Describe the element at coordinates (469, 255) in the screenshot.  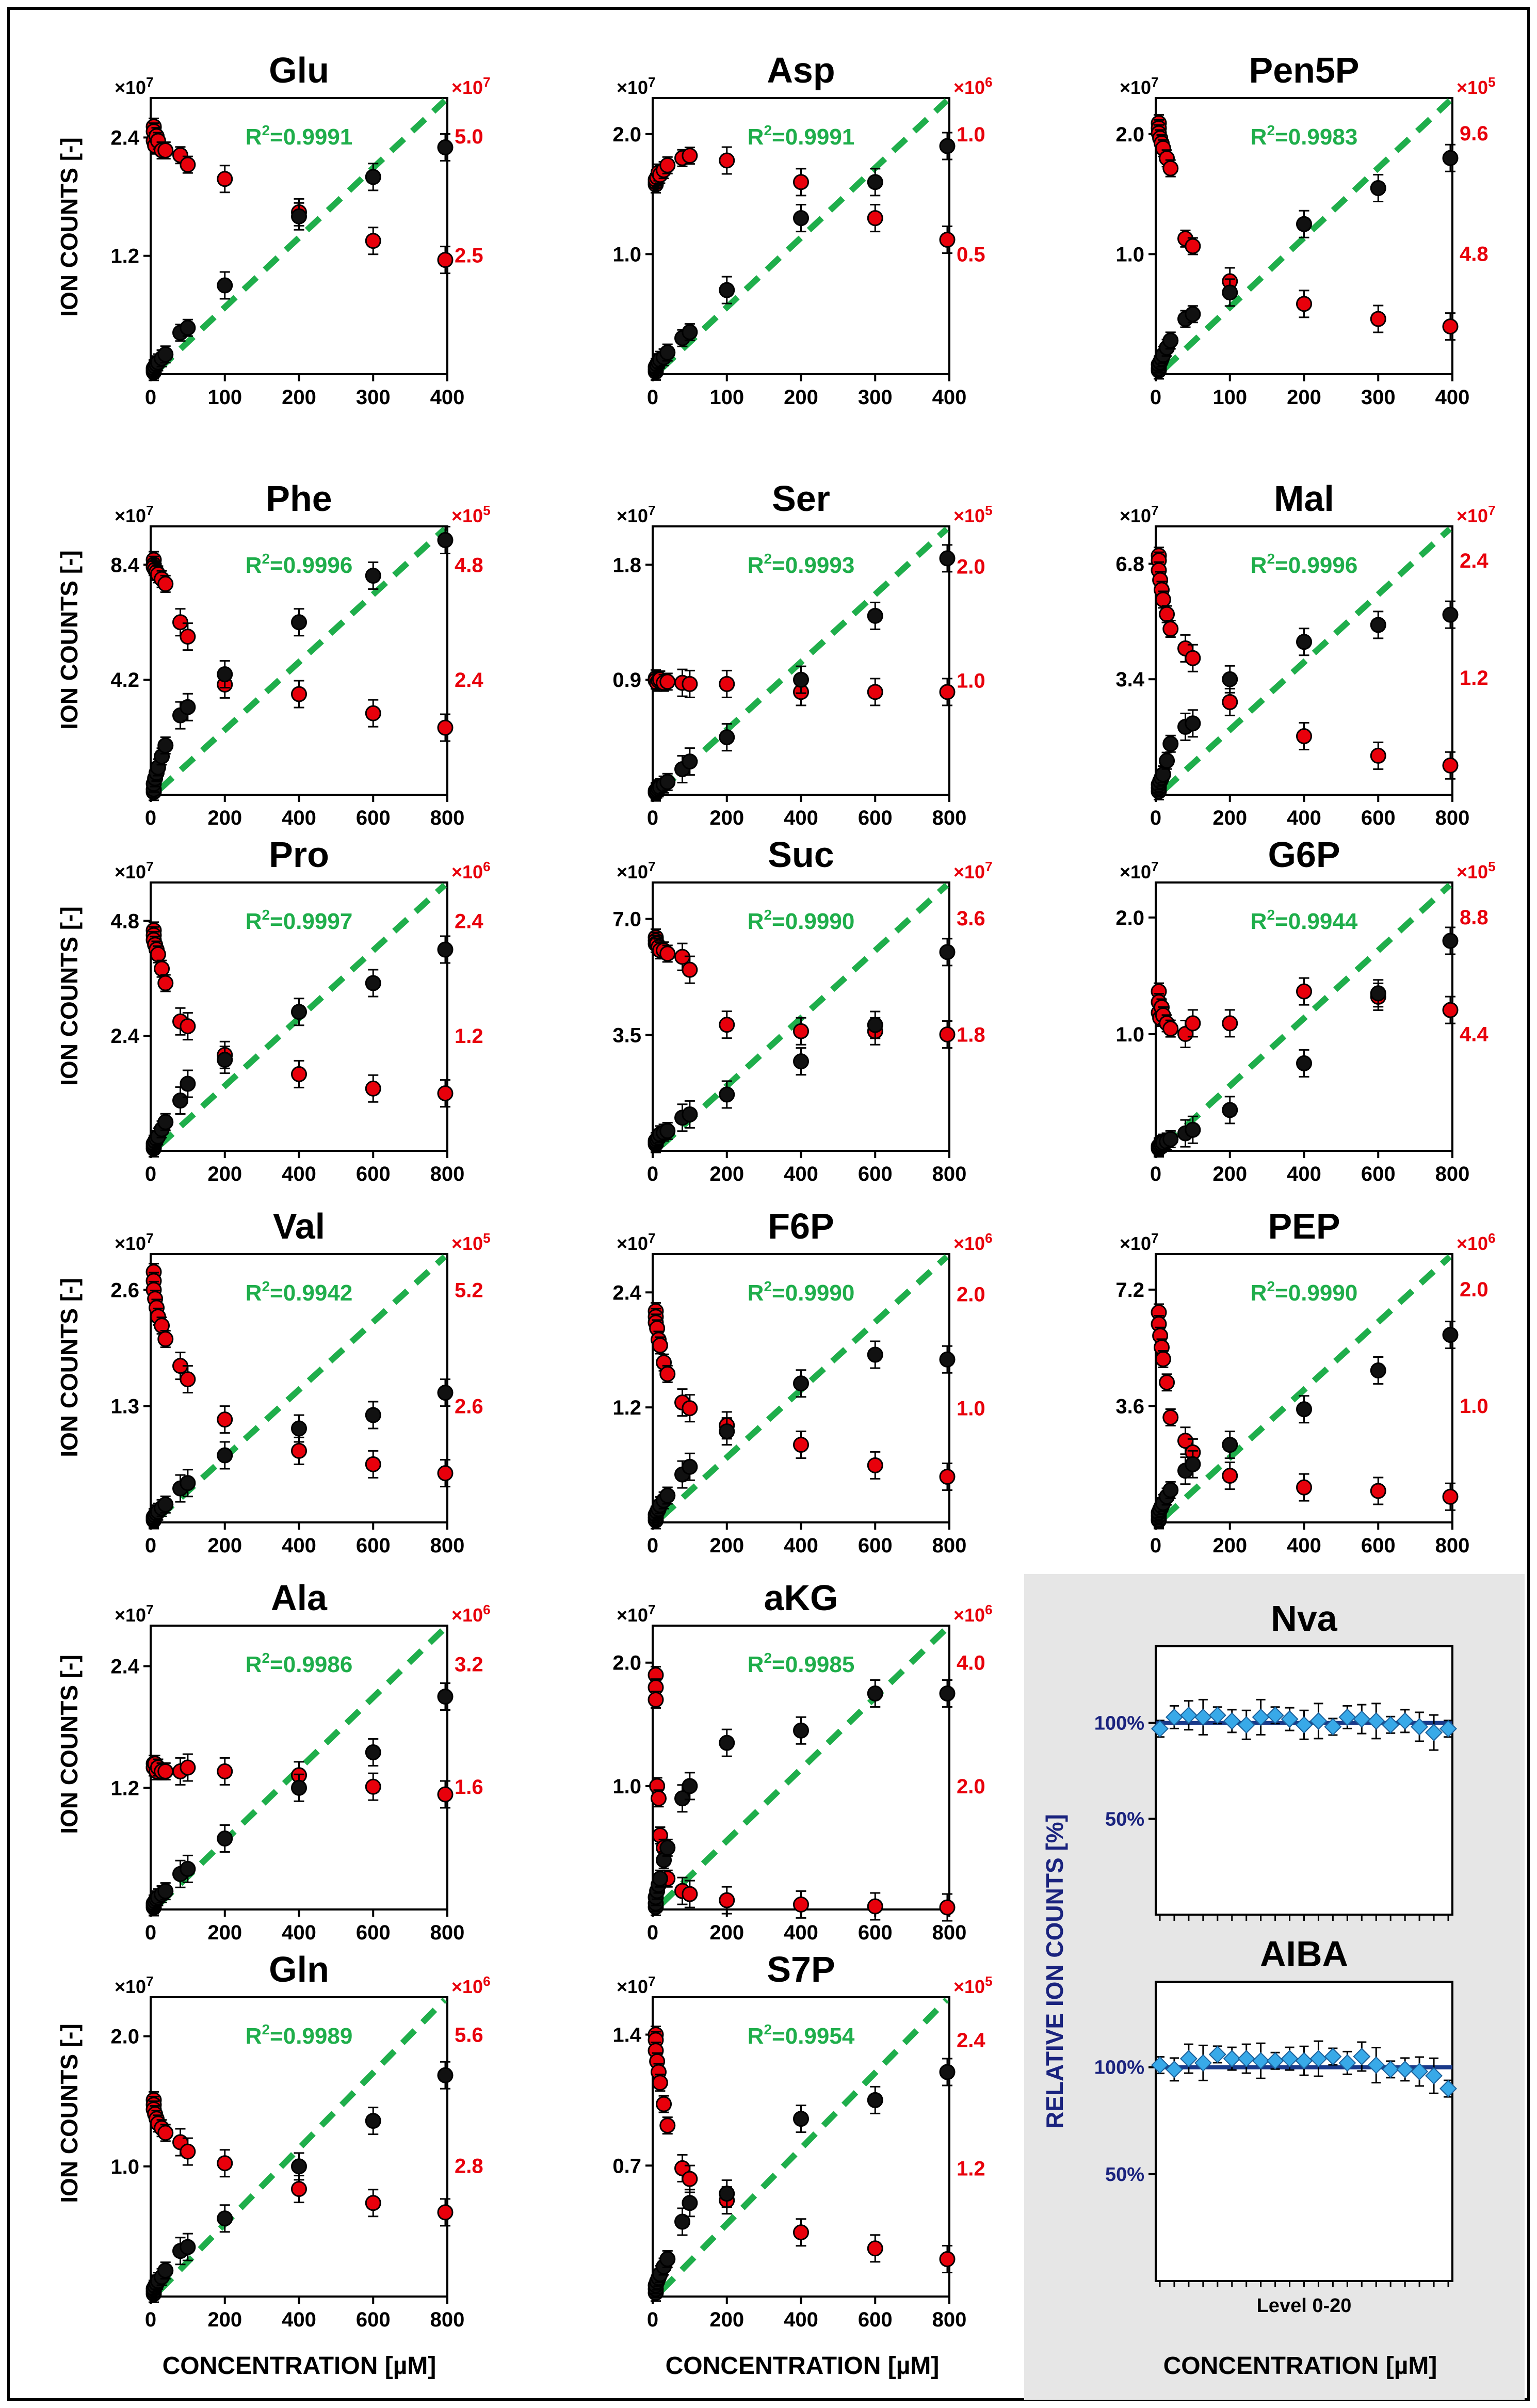
I see `right-tick-label: 2.5` at that location.